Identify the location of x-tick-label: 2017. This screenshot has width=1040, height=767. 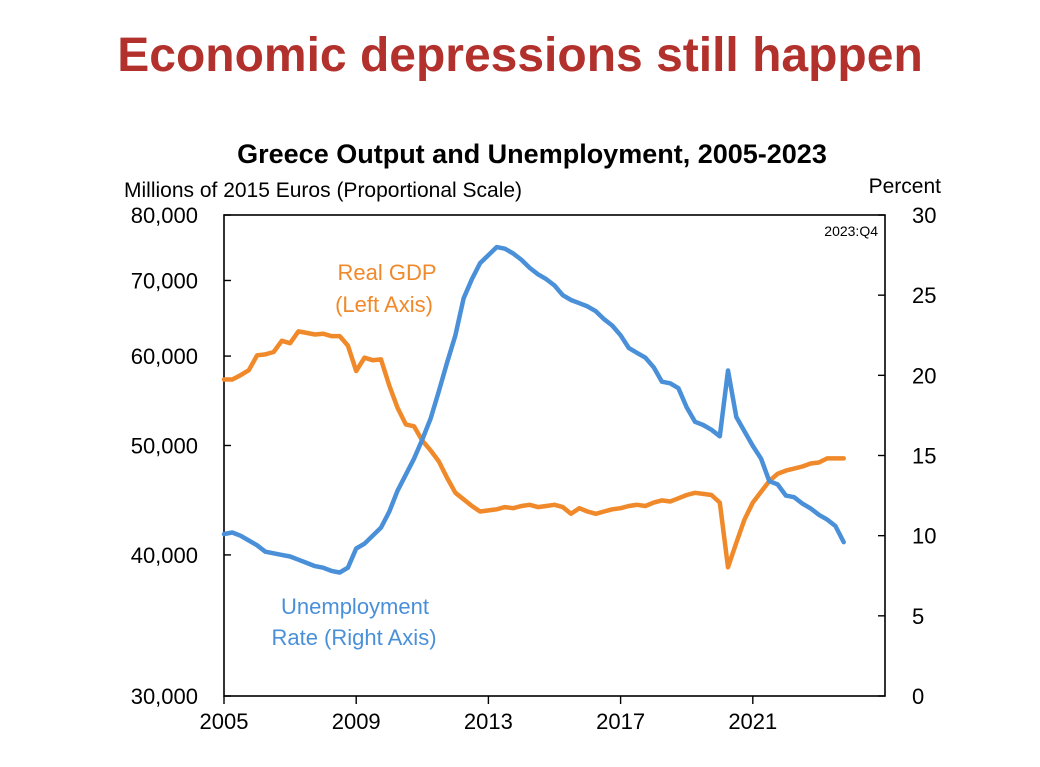
(620, 721).